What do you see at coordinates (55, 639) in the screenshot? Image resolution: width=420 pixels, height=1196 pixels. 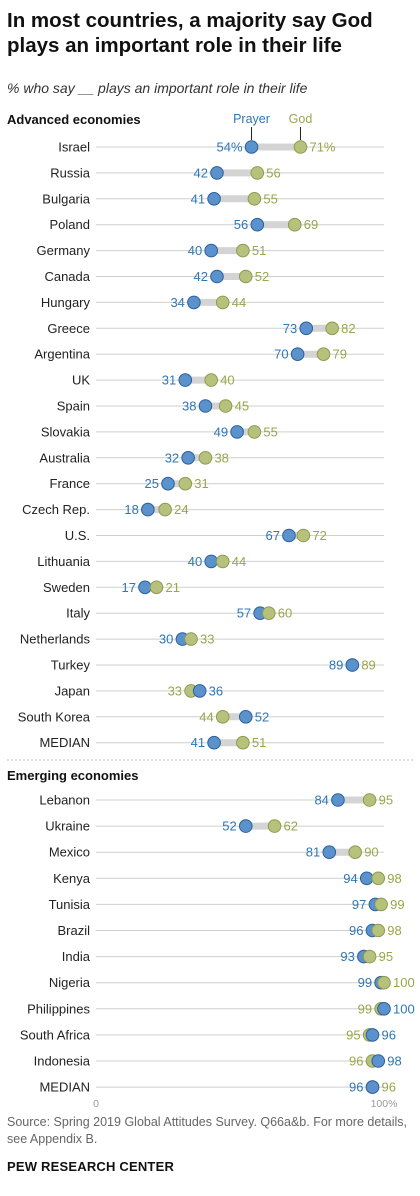 I see `country-label: Netherlands` at bounding box center [55, 639].